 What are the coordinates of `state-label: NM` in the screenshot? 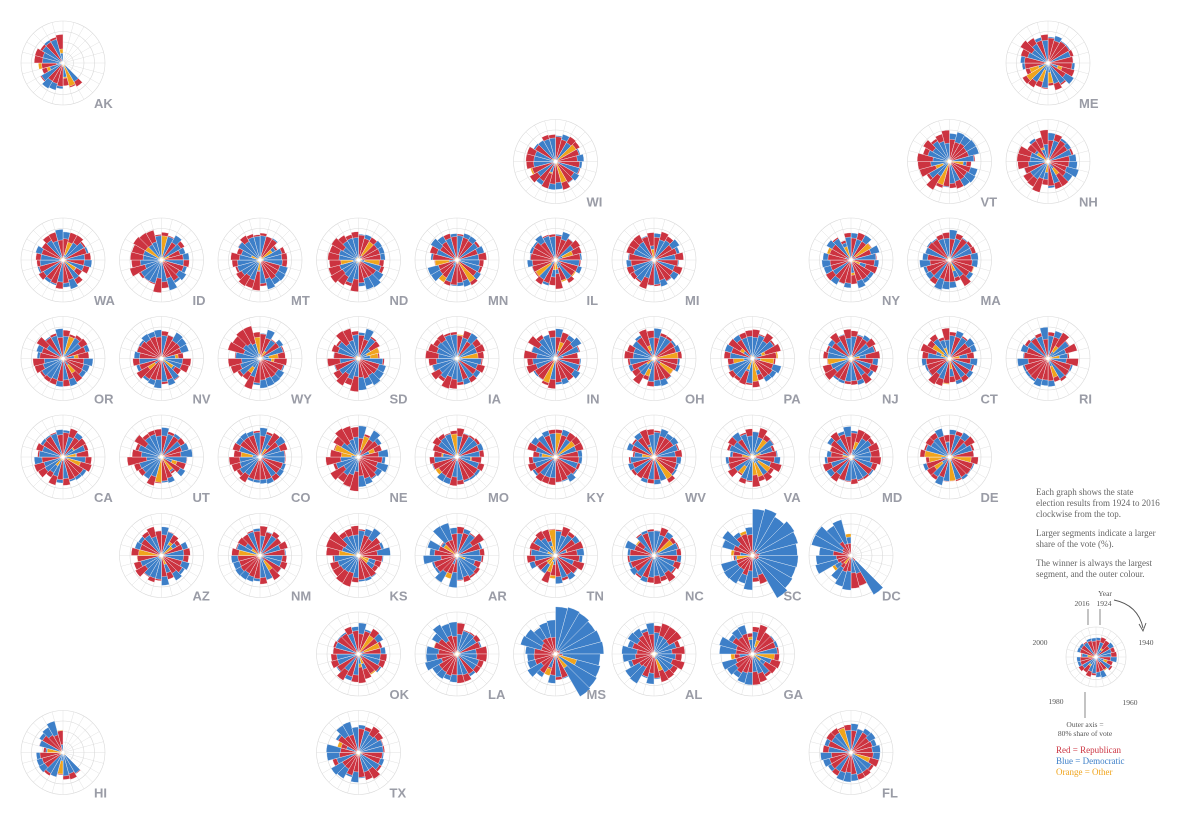 It's located at (301, 596).